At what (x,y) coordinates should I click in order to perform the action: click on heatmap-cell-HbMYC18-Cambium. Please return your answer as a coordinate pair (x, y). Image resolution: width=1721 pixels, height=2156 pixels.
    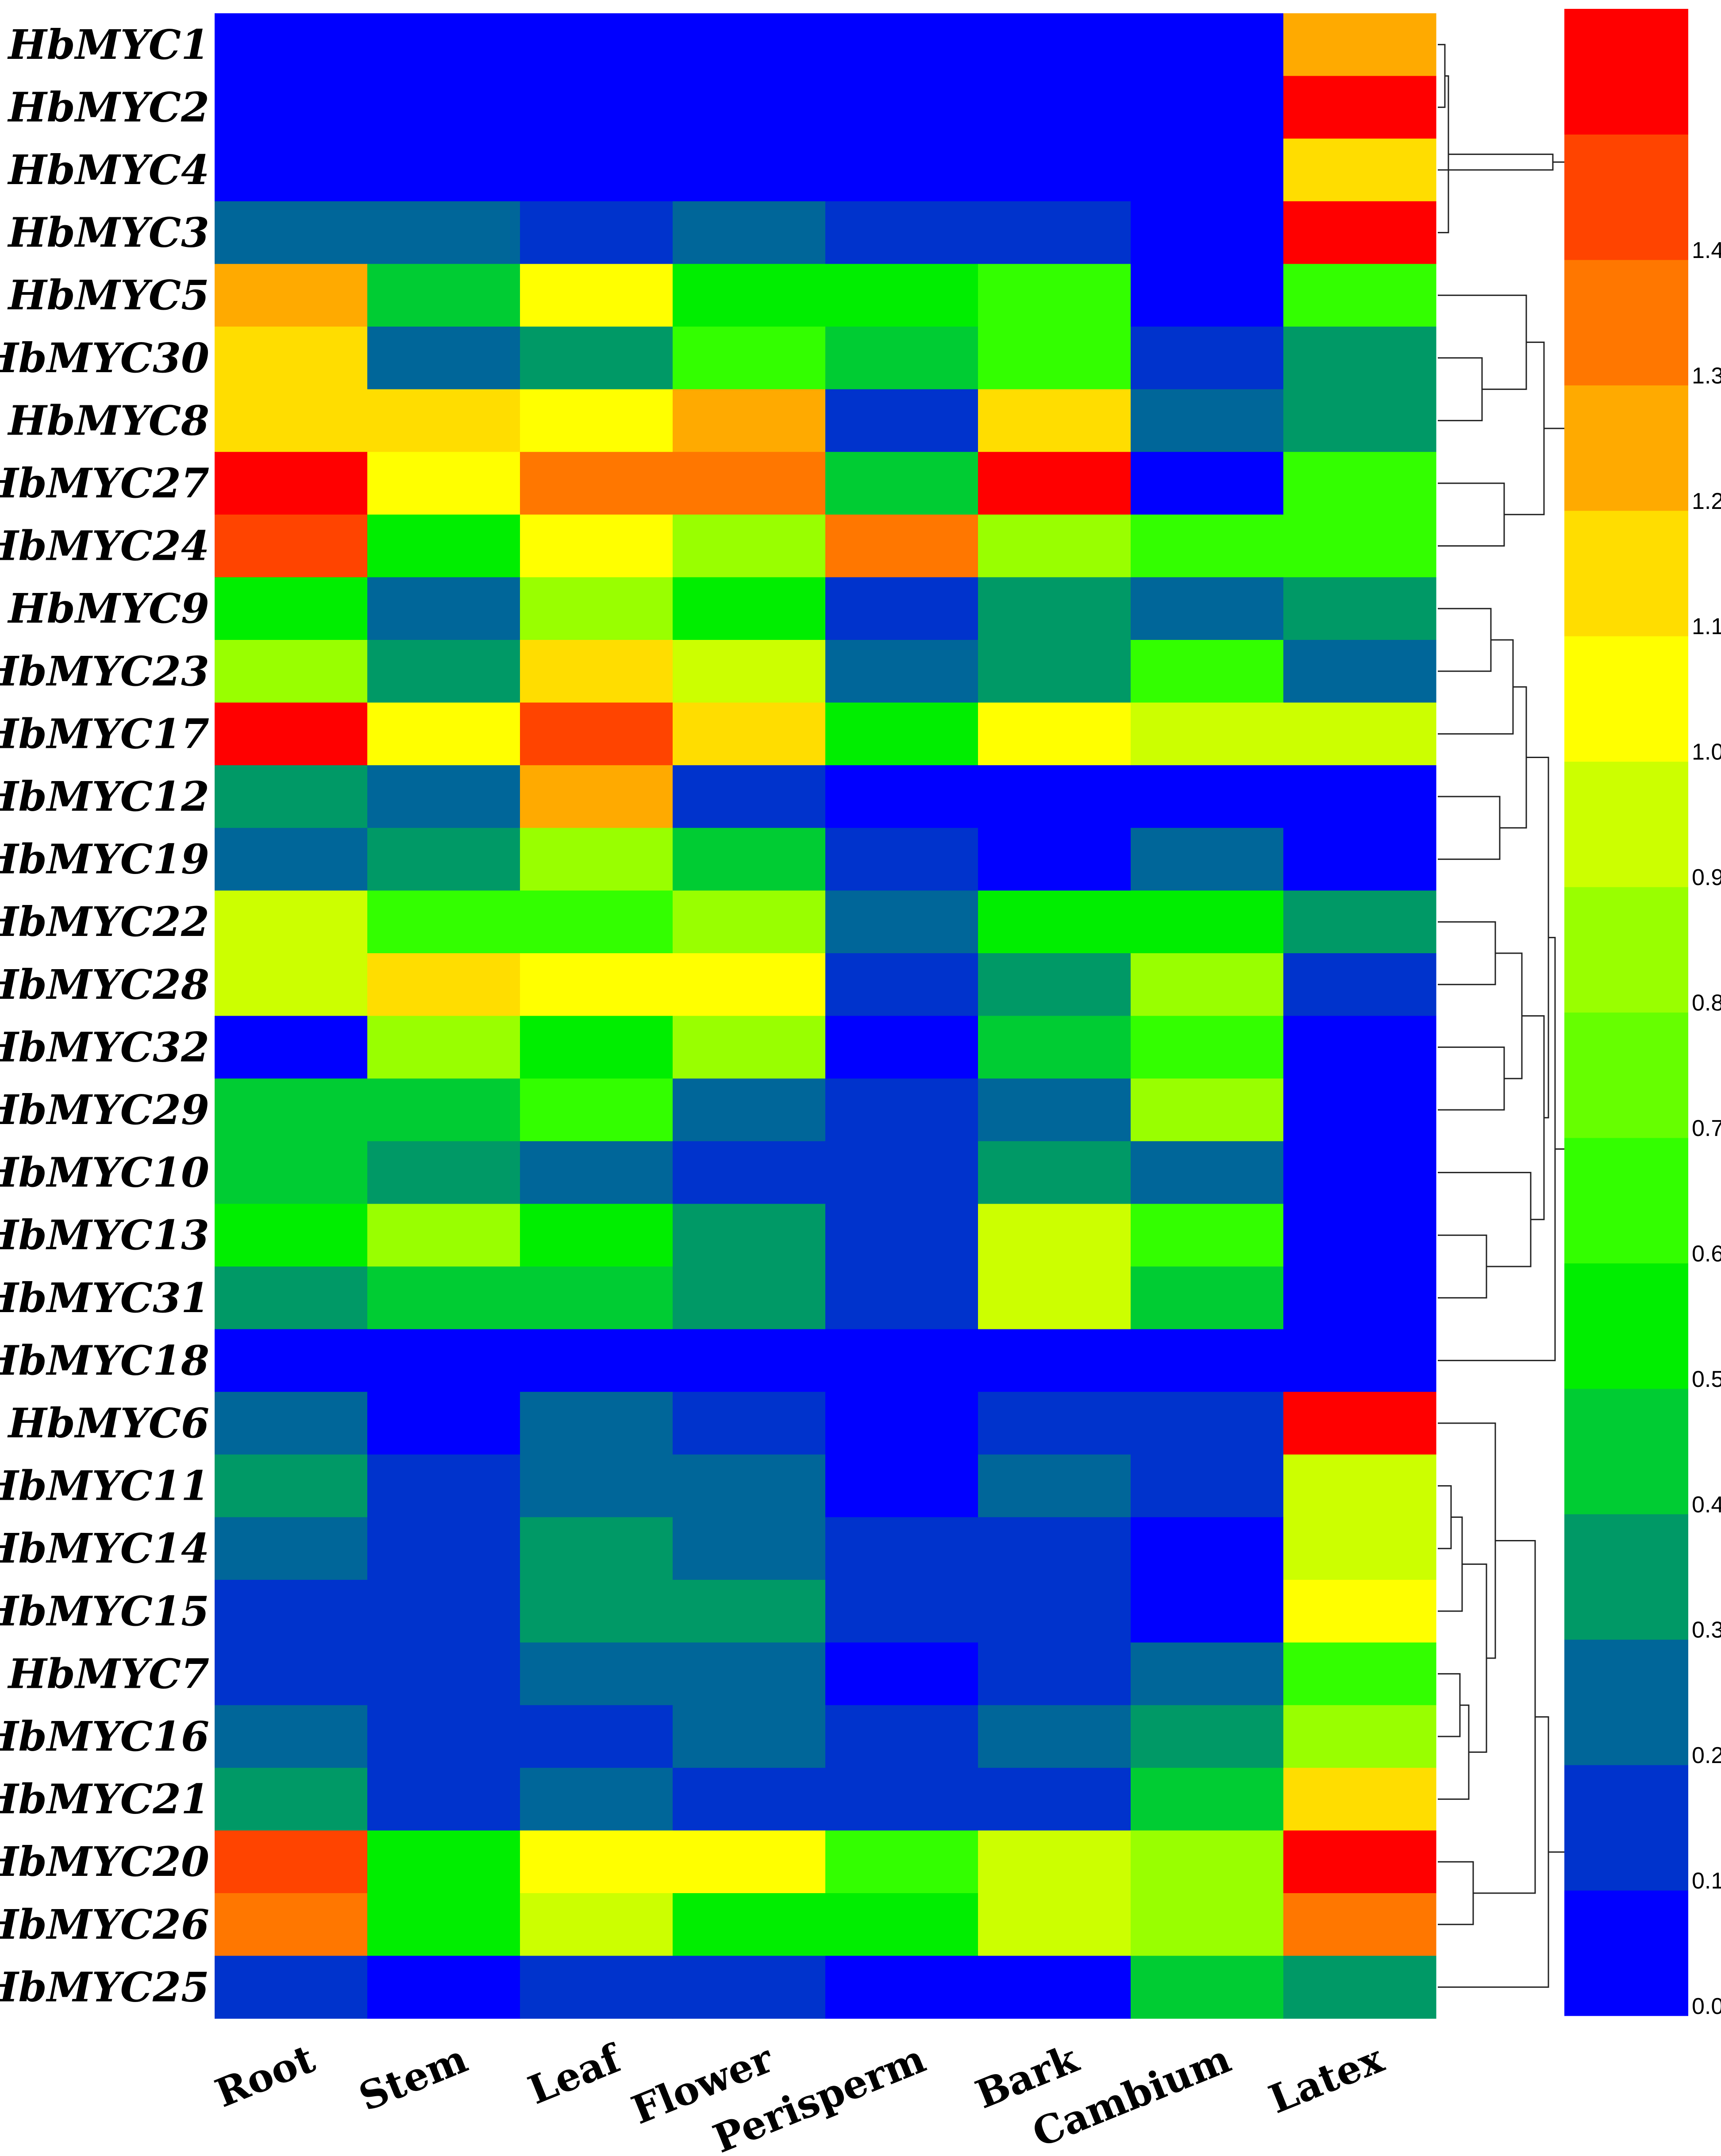
    Looking at the image, I should click on (1207, 1361).